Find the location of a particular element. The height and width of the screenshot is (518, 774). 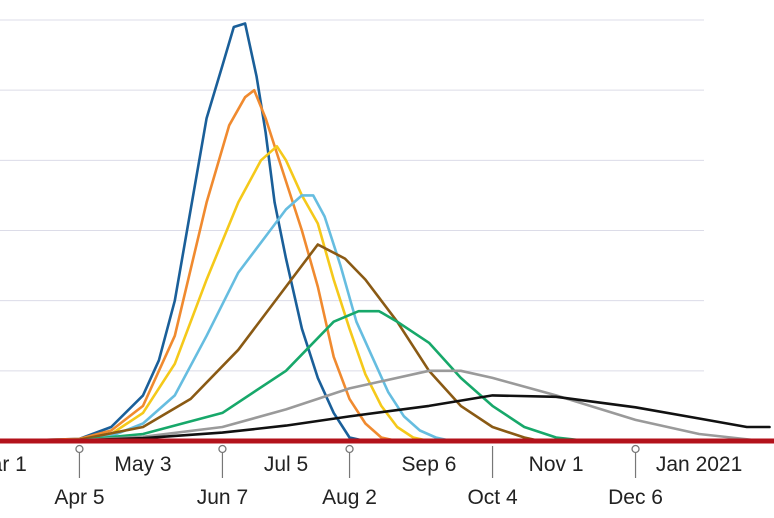

x-tick-label: Jan 2021 is located at coordinates (699, 464).